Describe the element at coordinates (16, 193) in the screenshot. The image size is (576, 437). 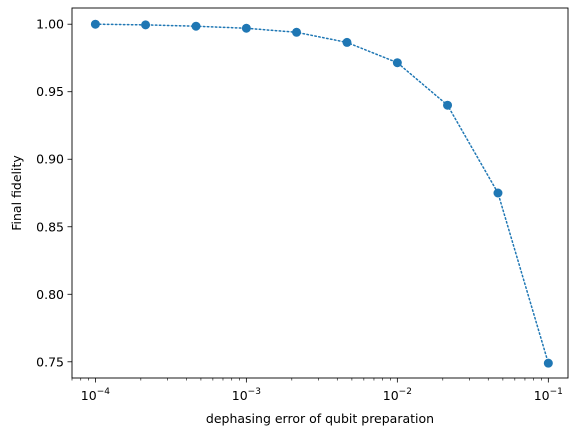
I see `y-axis-label: Final fidelity` at that location.